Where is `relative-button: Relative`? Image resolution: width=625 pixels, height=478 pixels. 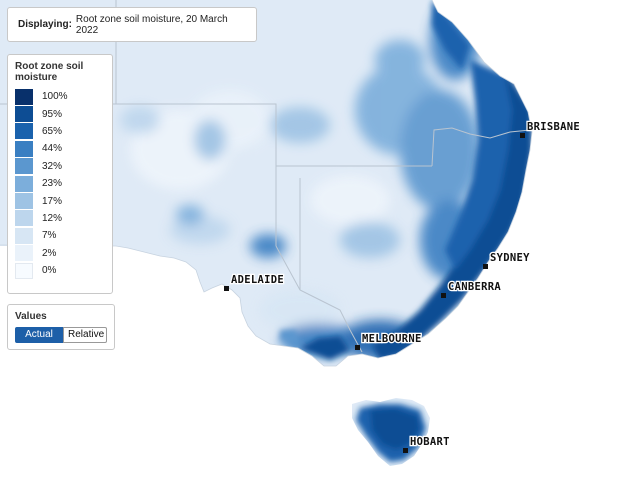 relative-button: Relative is located at coordinates (85, 335).